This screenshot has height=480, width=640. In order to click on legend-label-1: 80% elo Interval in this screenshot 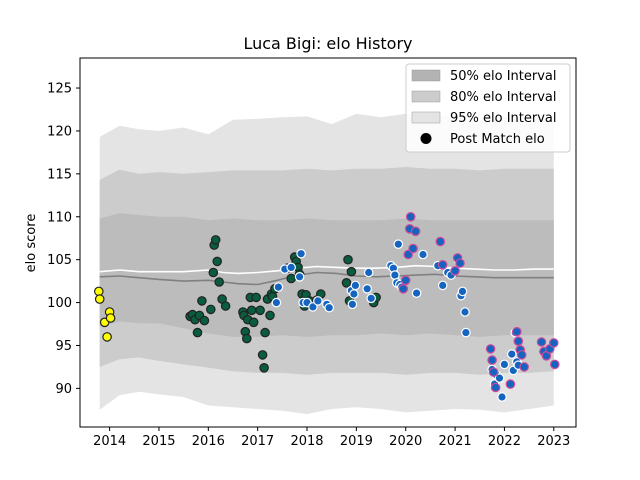, I will do `click(503, 97)`.